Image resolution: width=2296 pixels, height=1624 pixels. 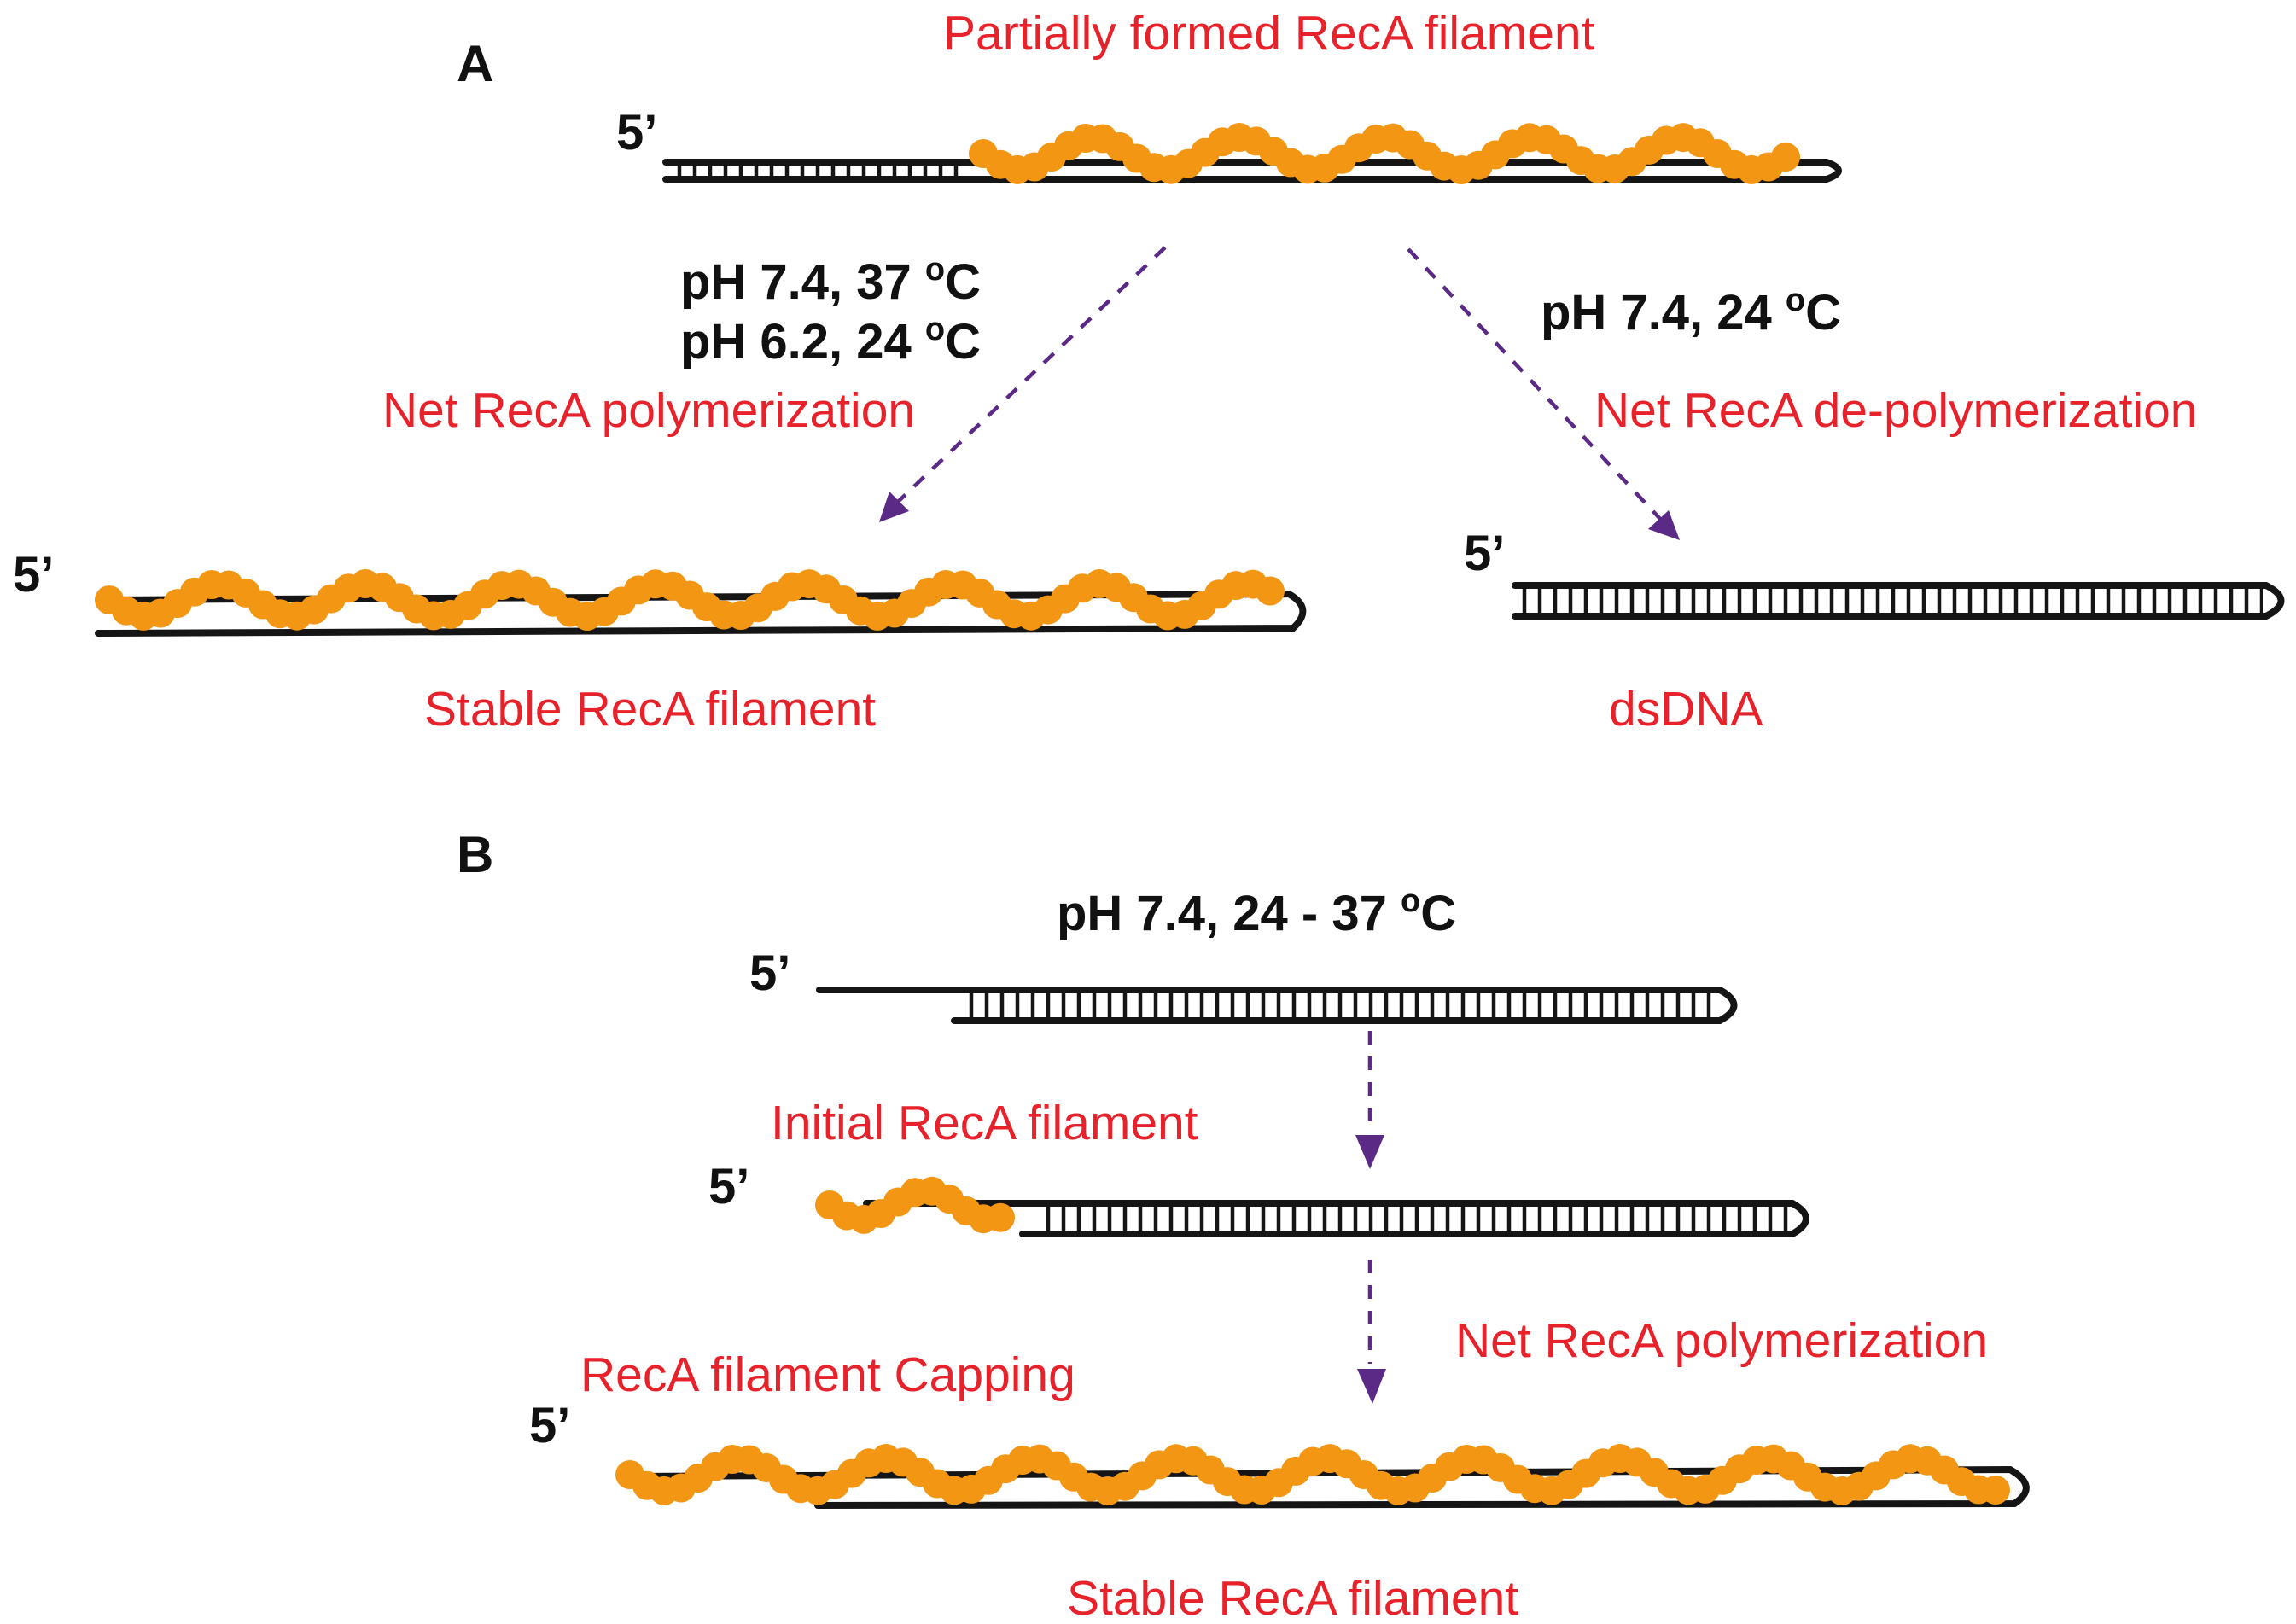 What do you see at coordinates (636, 132) in the screenshot?
I see `five-prime-label-top: 5’` at bounding box center [636, 132].